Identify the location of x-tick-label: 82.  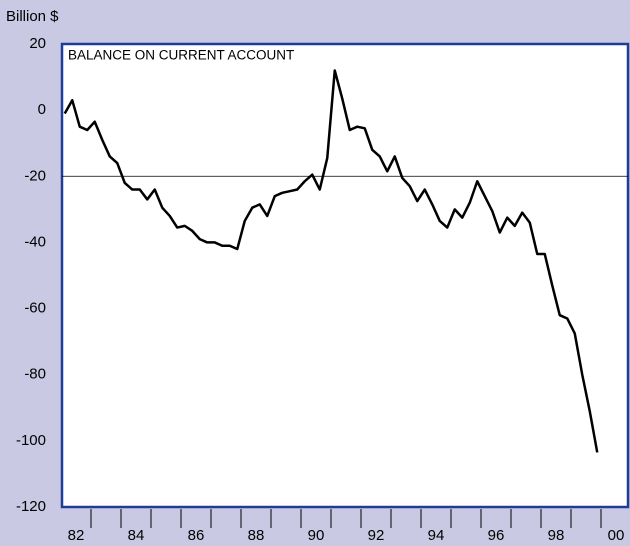
(76, 535).